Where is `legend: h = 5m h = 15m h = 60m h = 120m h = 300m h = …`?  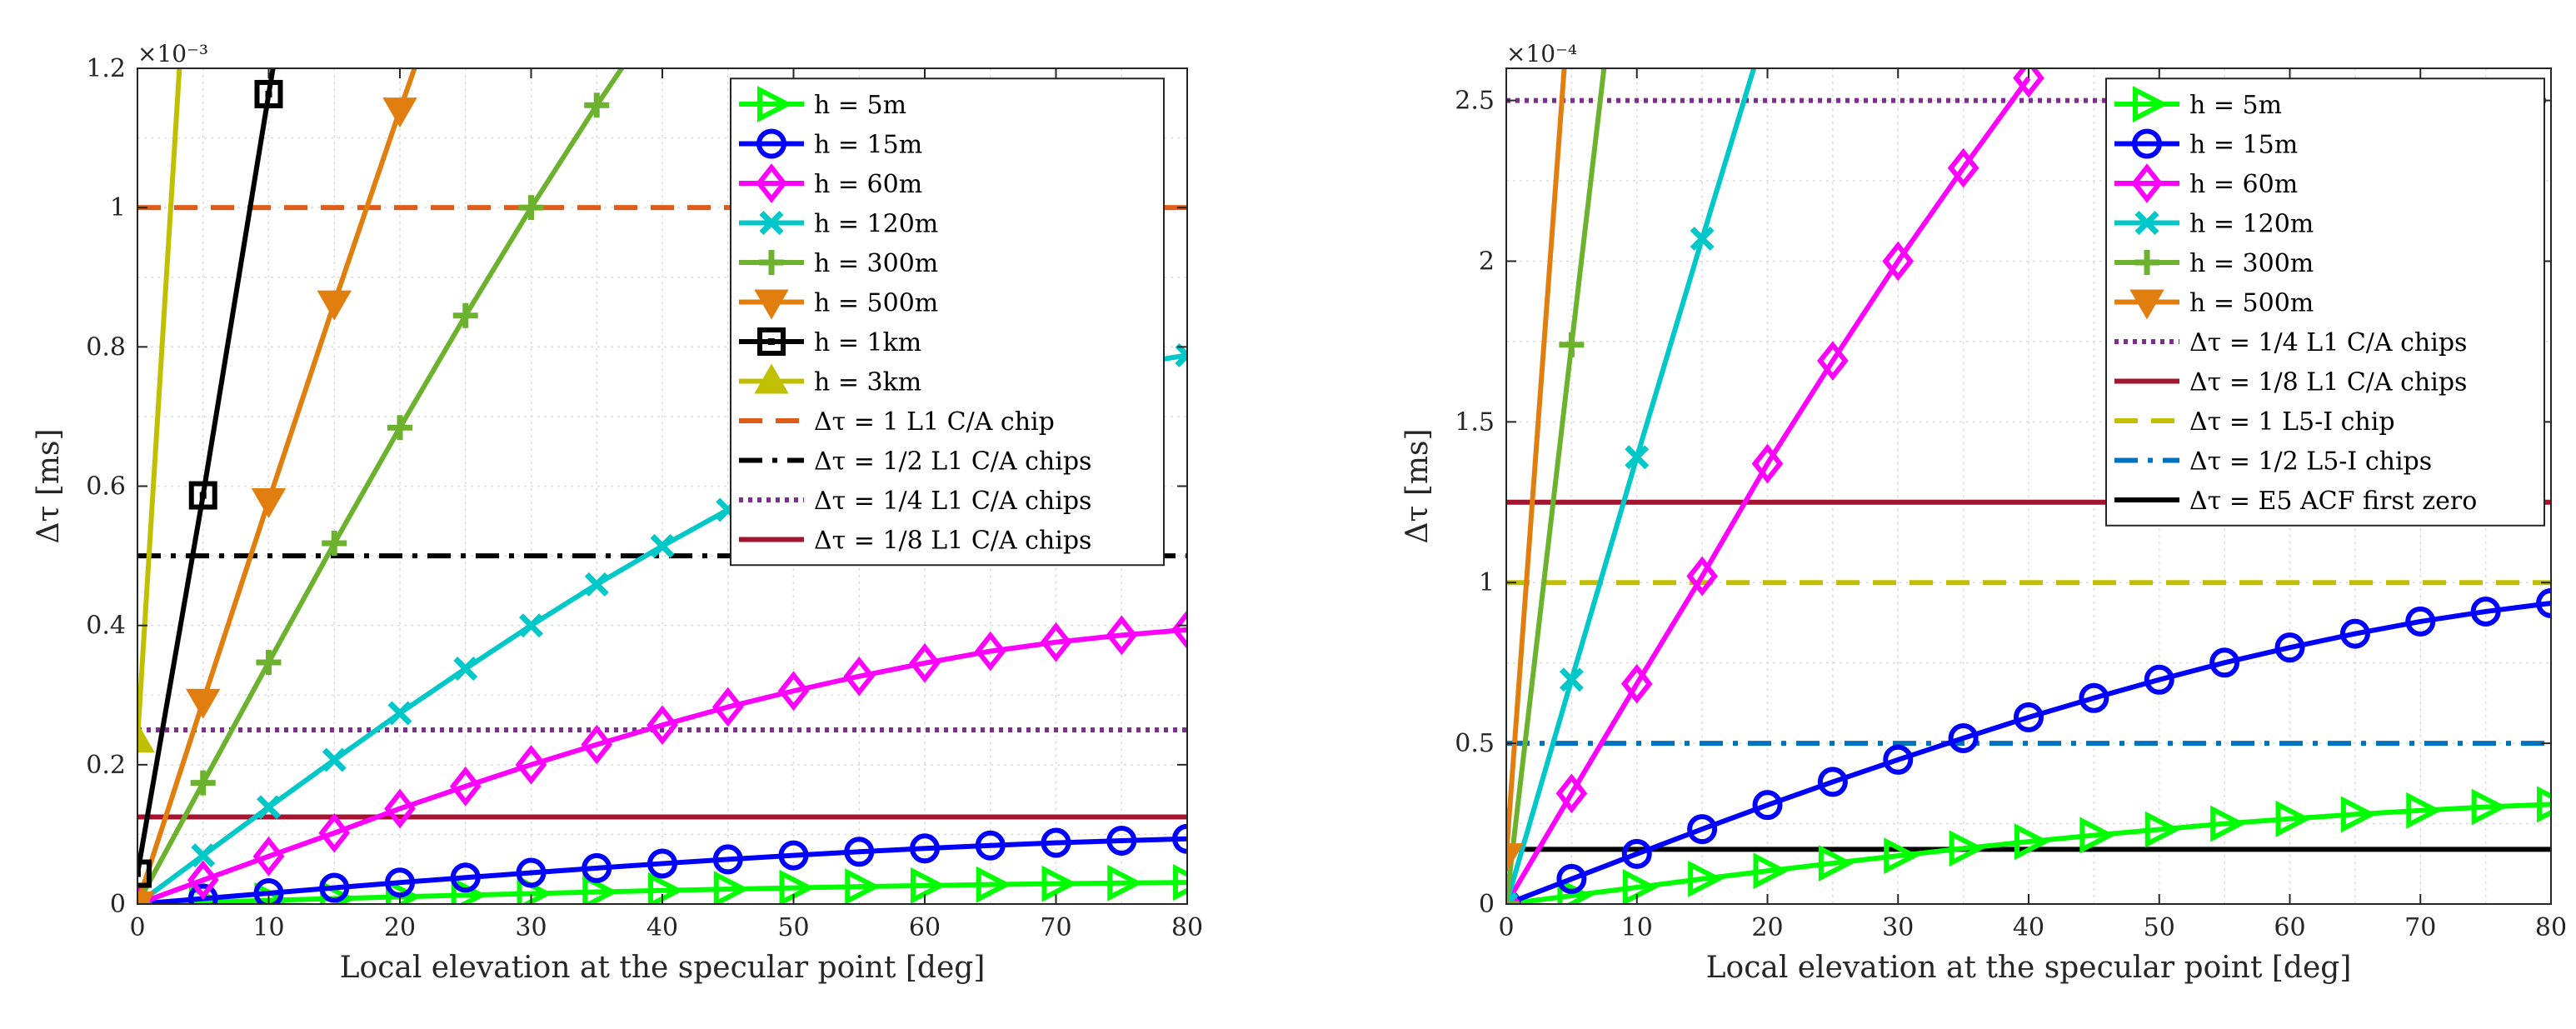 legend: h = 5m h = 15m h = 60m h = 120m h = 300m h = … is located at coordinates (947, 322).